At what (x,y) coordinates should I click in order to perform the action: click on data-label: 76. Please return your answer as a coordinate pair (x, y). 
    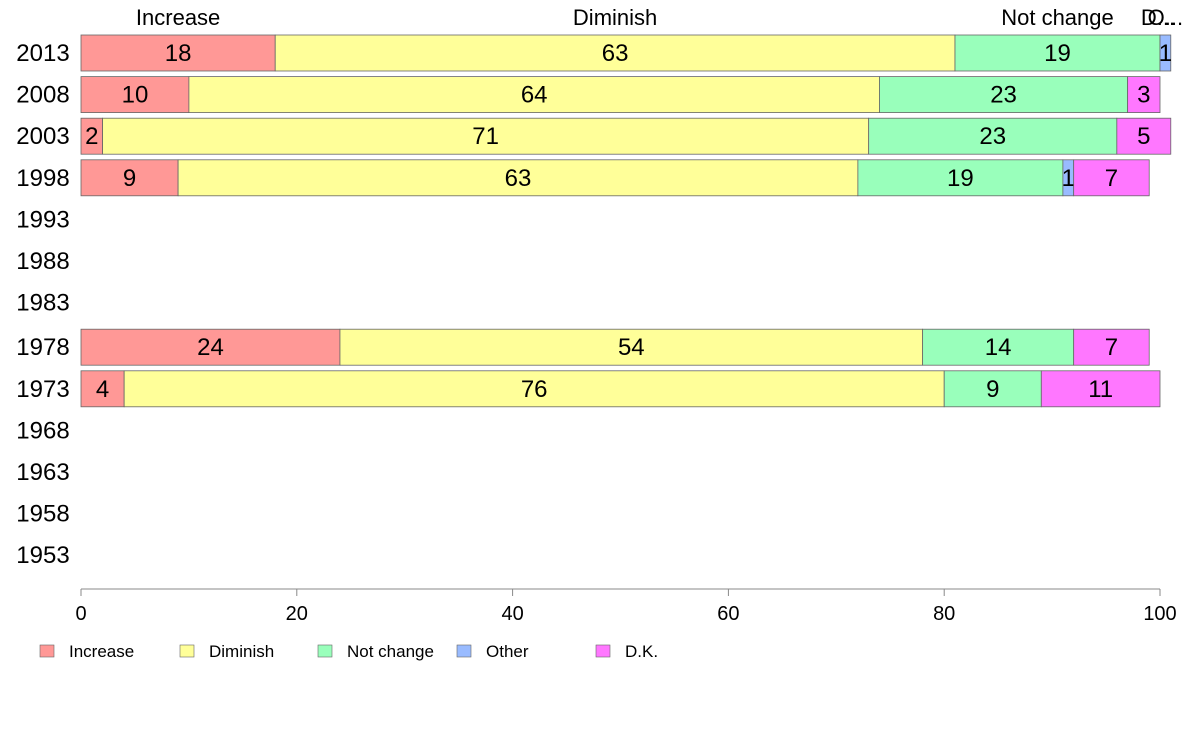
    Looking at the image, I should click on (534, 389).